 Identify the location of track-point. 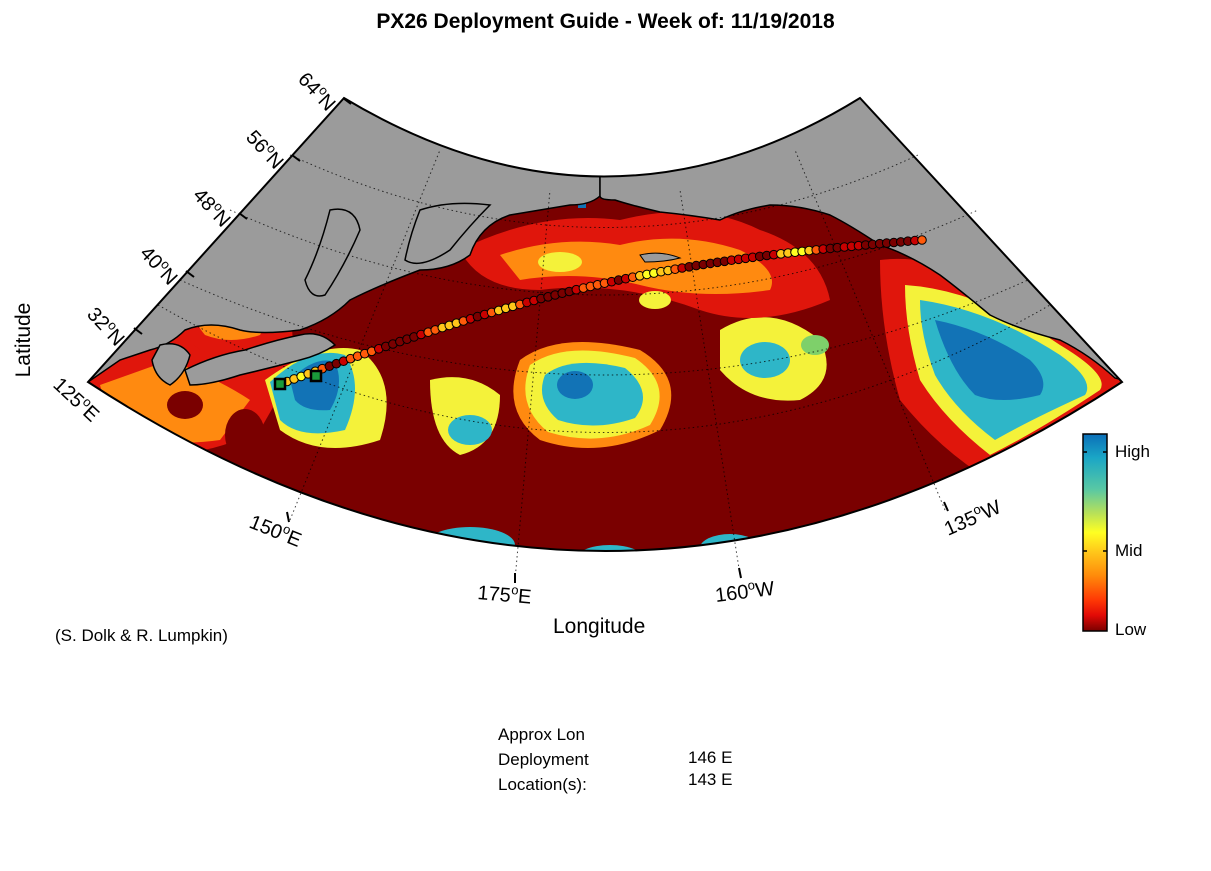
(922, 240).